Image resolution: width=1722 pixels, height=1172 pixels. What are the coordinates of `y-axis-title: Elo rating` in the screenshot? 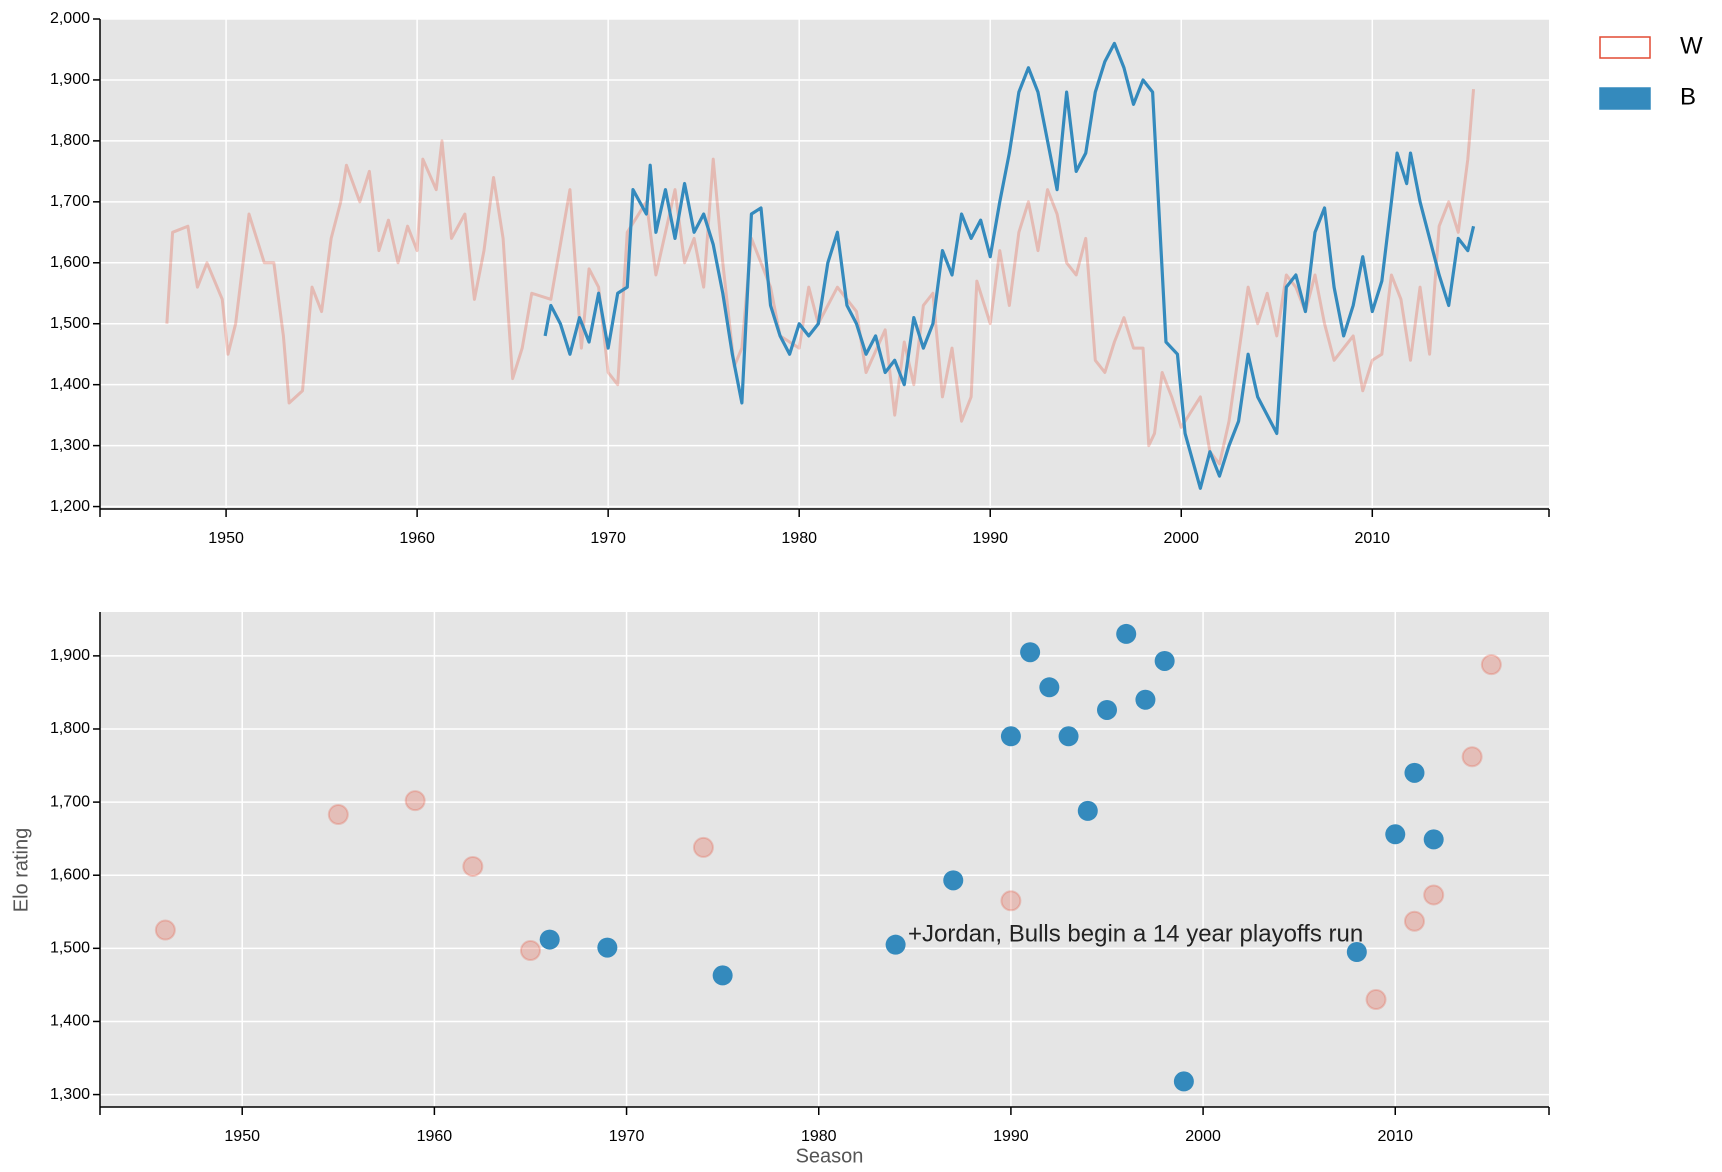 It's located at (21, 870).